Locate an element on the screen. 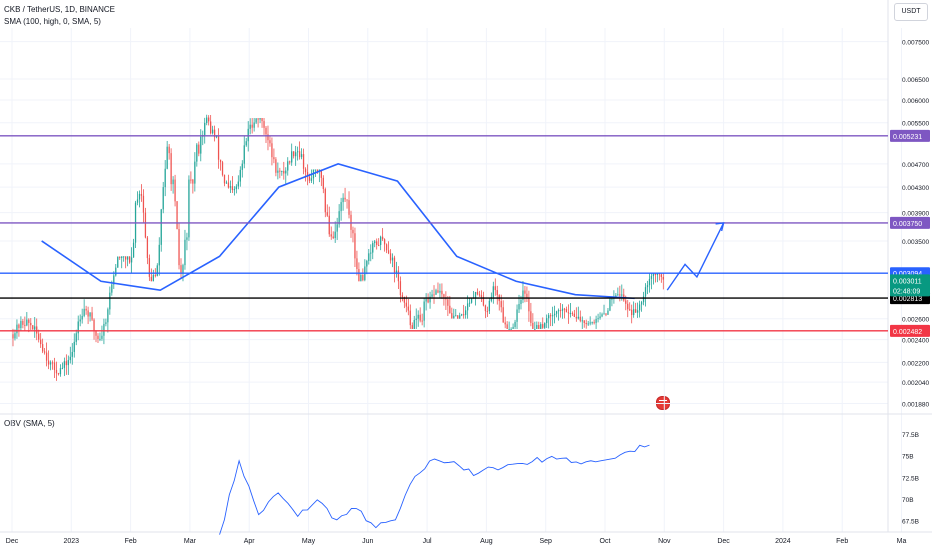 This screenshot has height=550, width=932. level-price-label: 0.002482 is located at coordinates (907, 332).